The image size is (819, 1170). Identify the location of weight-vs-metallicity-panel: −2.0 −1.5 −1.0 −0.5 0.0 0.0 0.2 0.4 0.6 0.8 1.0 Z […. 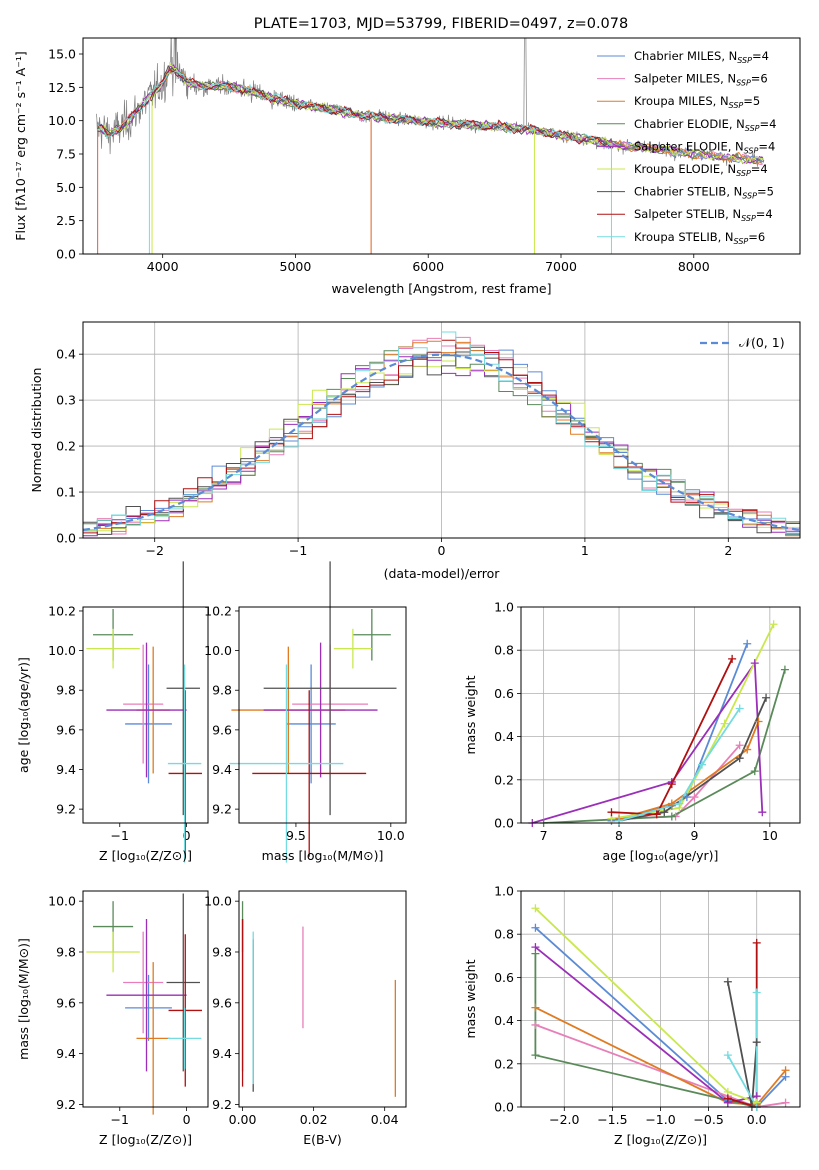
(632, 1015).